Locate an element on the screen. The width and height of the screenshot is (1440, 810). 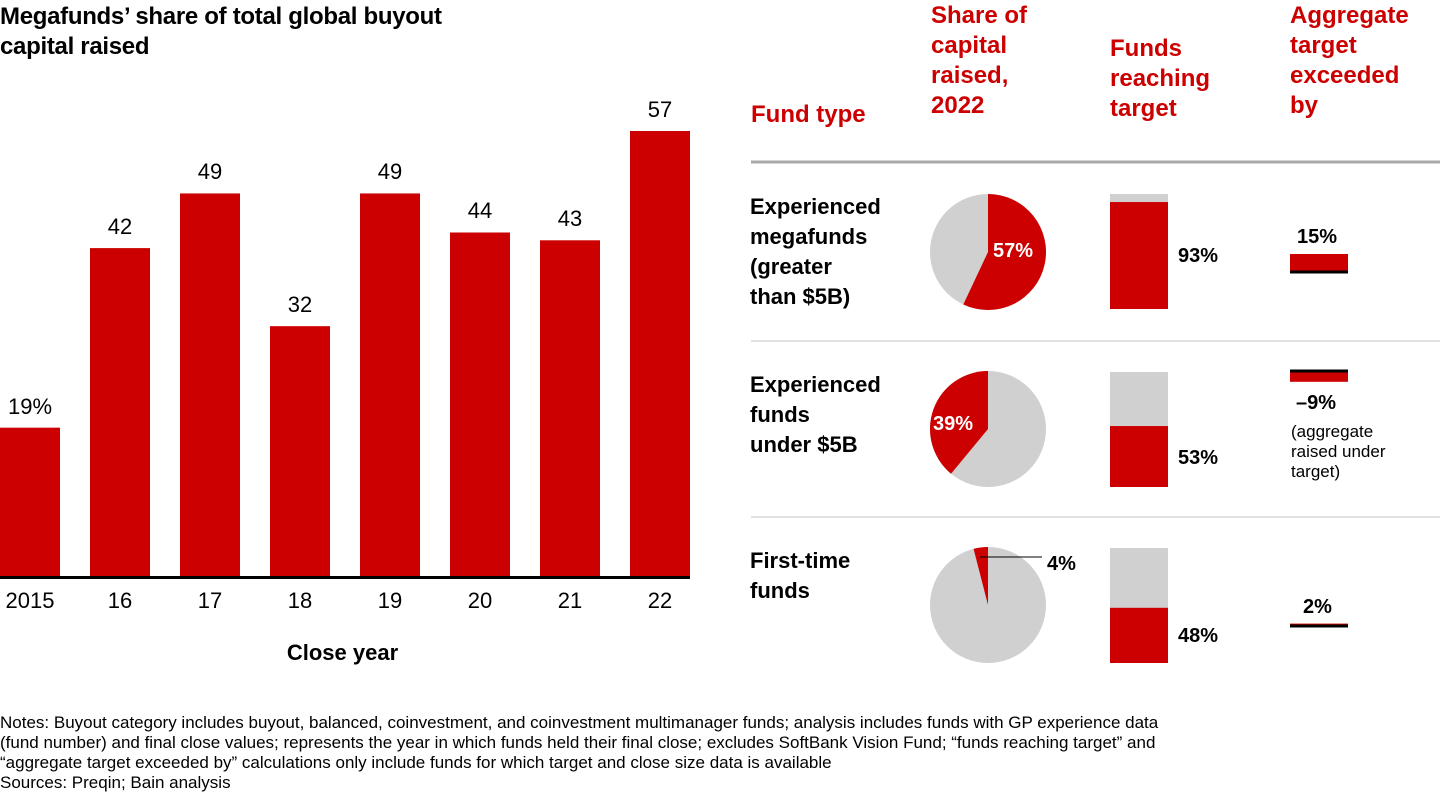
column-header-fund-type: Fund type is located at coordinates (808, 115).